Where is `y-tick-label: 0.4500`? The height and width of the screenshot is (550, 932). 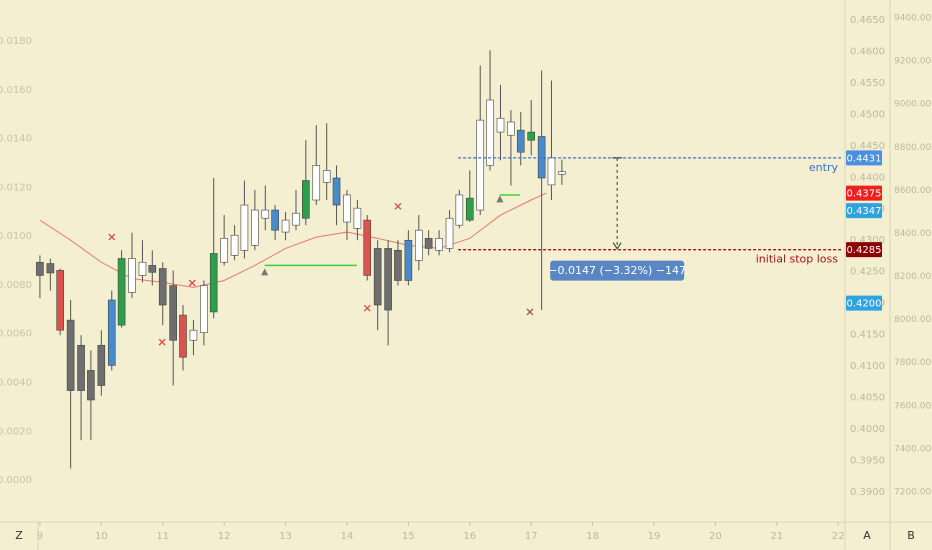
y-tick-label: 0.4500 is located at coordinates (867, 114).